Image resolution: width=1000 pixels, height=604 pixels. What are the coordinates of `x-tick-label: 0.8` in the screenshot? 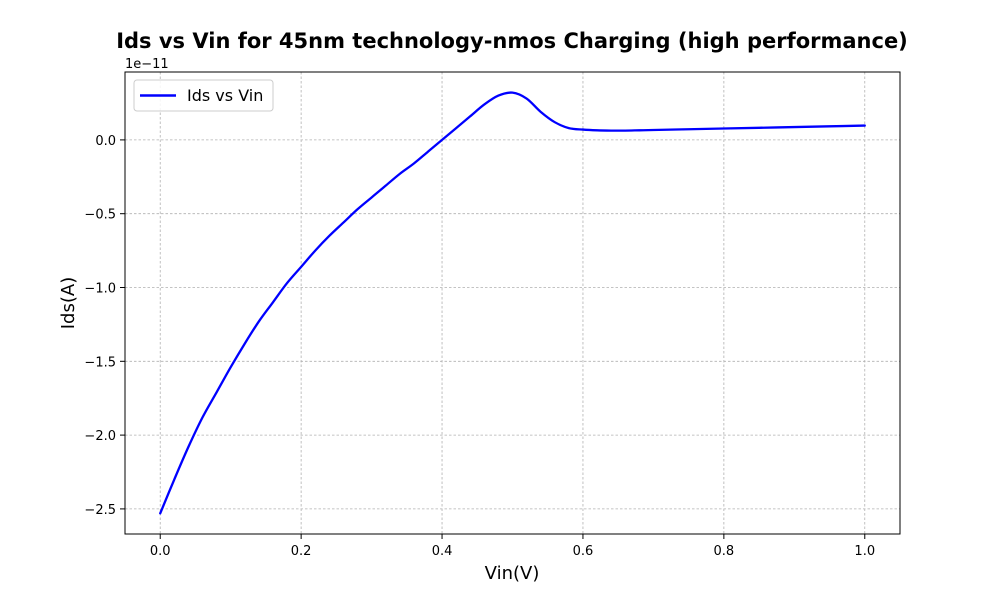 It's located at (724, 551).